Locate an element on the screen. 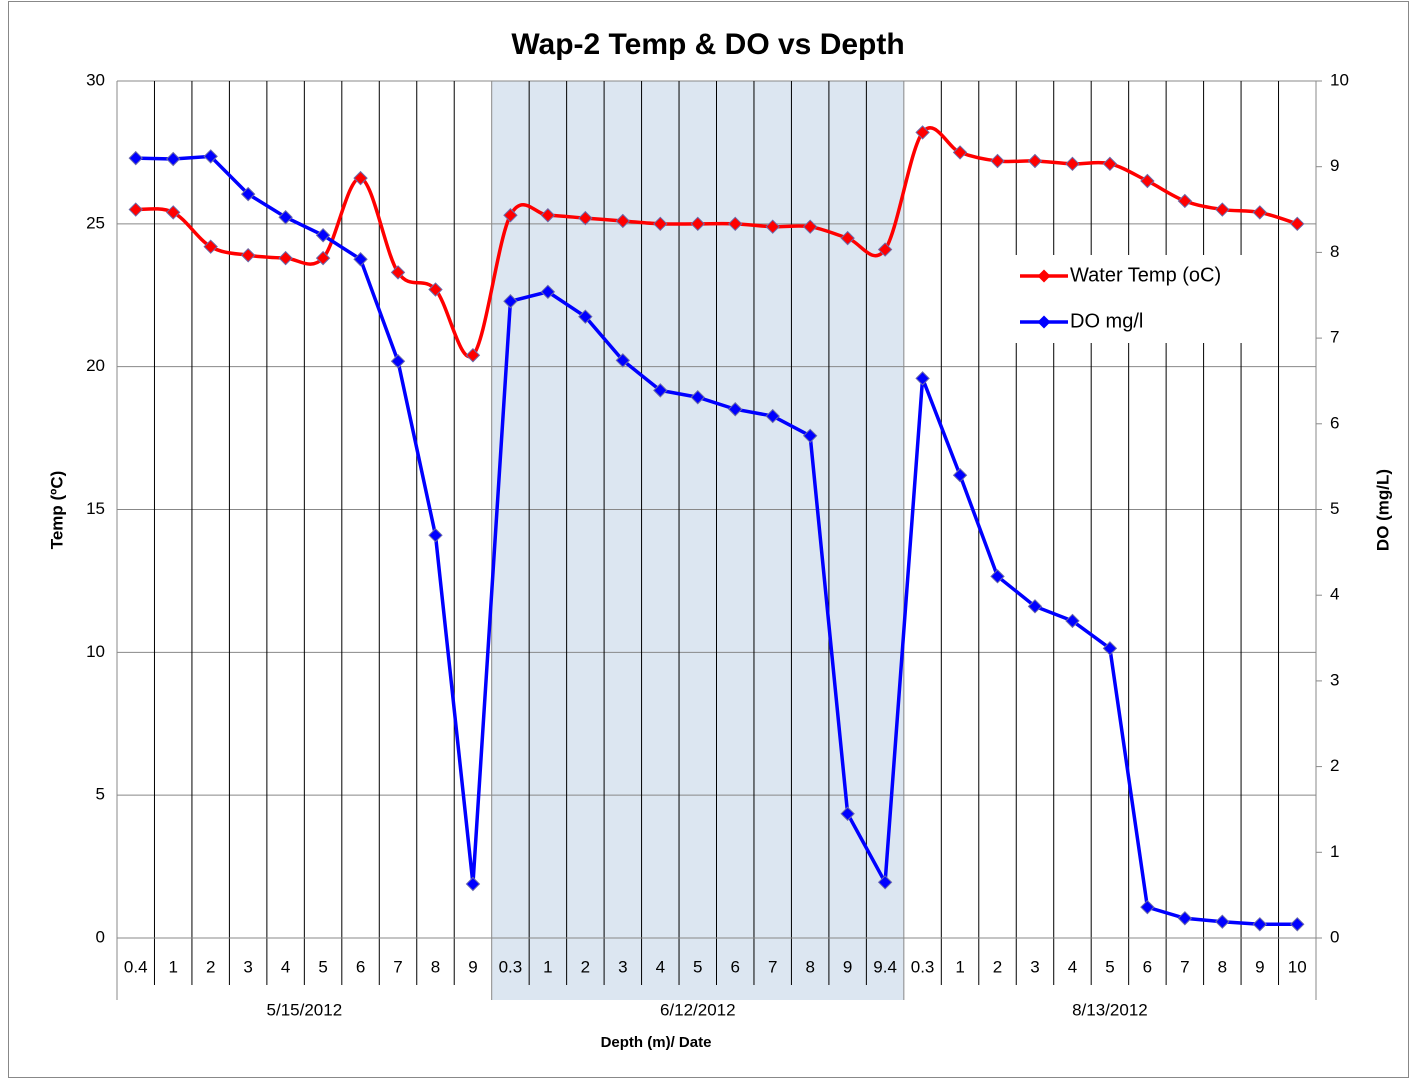  y2-tick-label: 7 is located at coordinates (1334, 337).